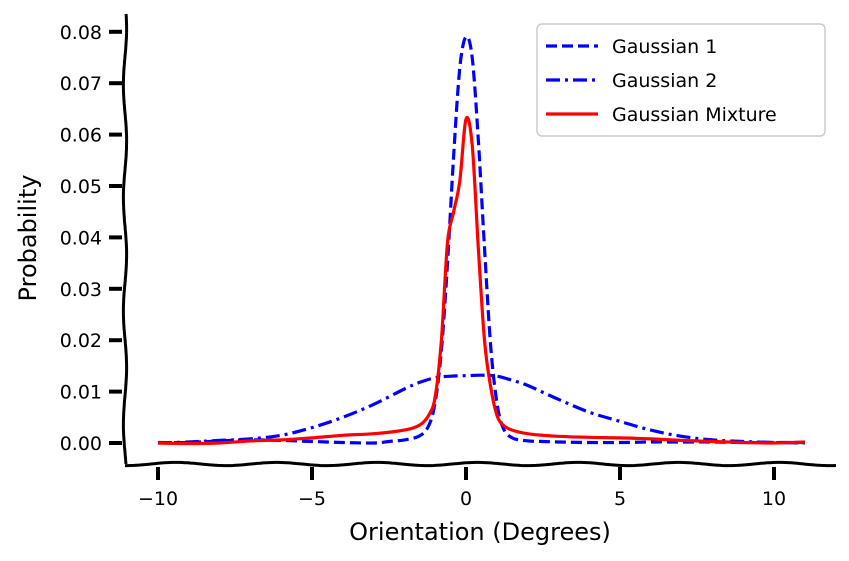 This screenshot has width=849, height=561. Describe the element at coordinates (81, 290) in the screenshot. I see `y-tick-label: 0.03` at that location.